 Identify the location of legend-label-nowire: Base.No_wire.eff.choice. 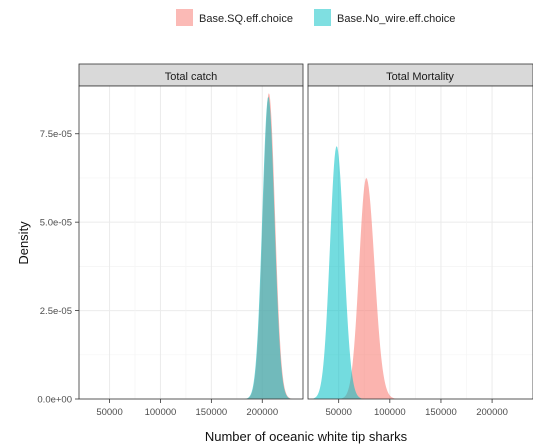
(396, 19).